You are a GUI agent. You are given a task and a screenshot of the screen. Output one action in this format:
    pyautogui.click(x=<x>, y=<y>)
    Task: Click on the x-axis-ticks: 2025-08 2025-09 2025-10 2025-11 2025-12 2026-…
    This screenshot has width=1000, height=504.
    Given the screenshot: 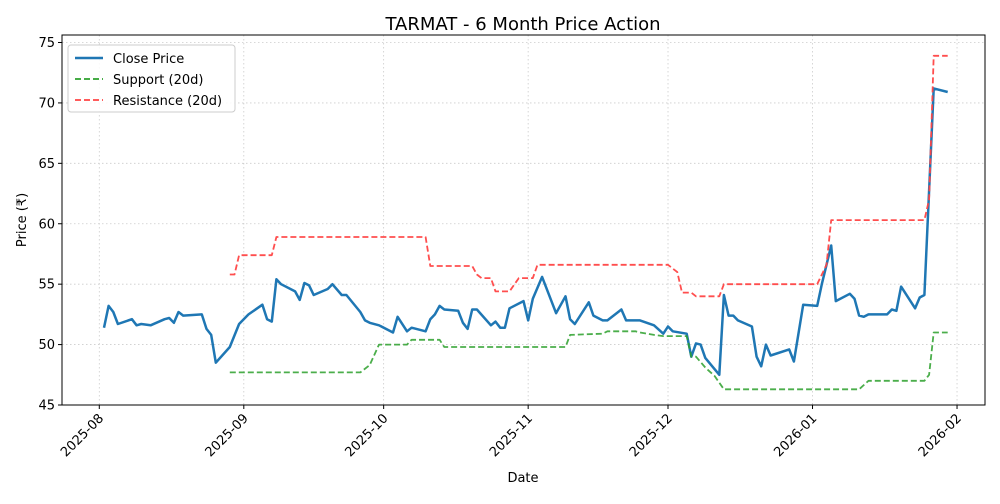 What is the action you would take?
    pyautogui.click(x=511, y=432)
    